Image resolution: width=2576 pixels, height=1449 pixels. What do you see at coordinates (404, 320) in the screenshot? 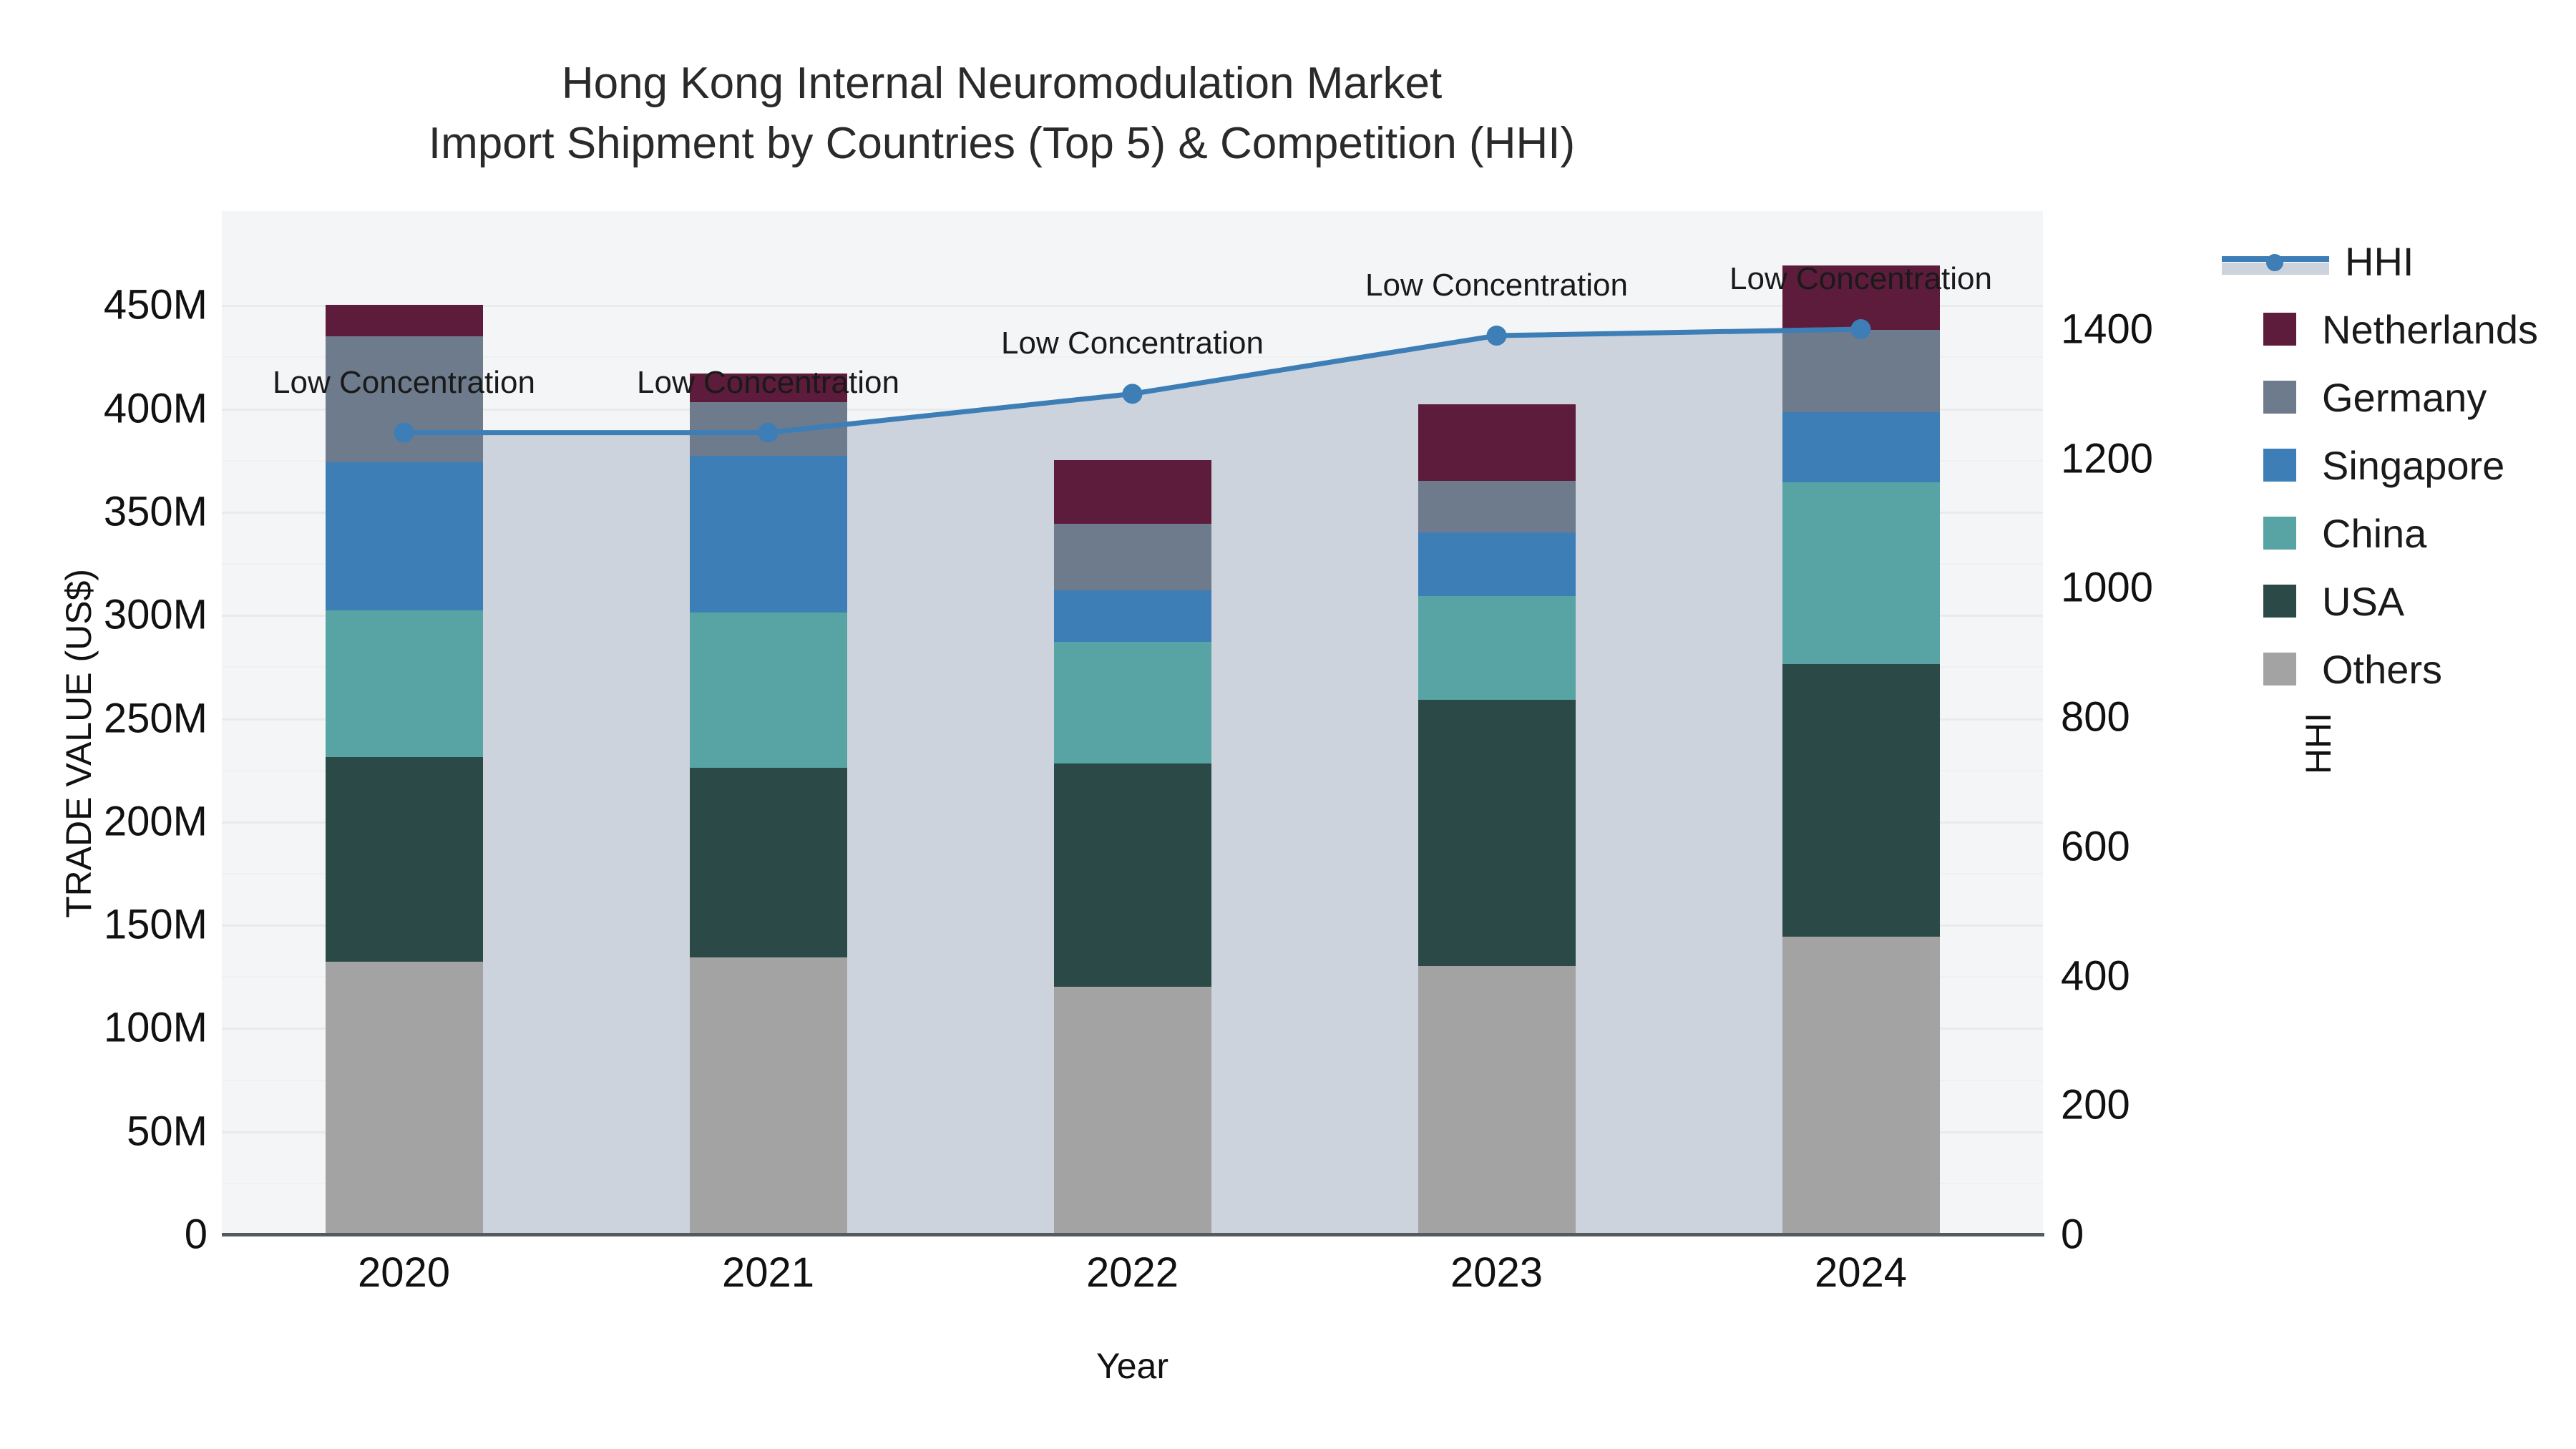
I see `bar-segment-netherlands-2020` at bounding box center [404, 320].